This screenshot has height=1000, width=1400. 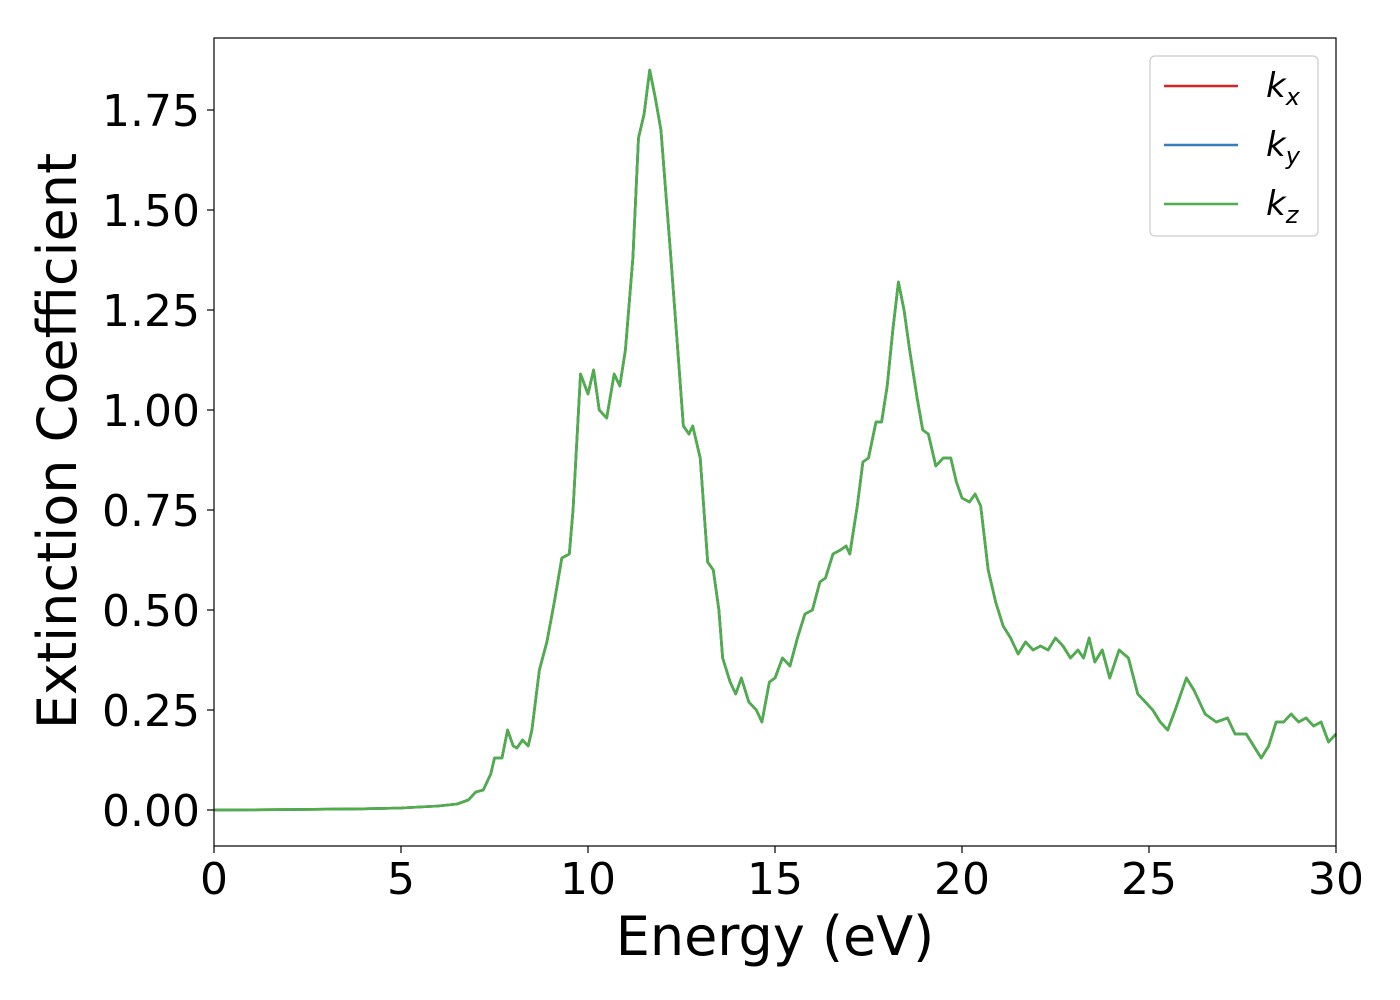 What do you see at coordinates (151, 311) in the screenshot?
I see `y-tick-label: 1.25` at bounding box center [151, 311].